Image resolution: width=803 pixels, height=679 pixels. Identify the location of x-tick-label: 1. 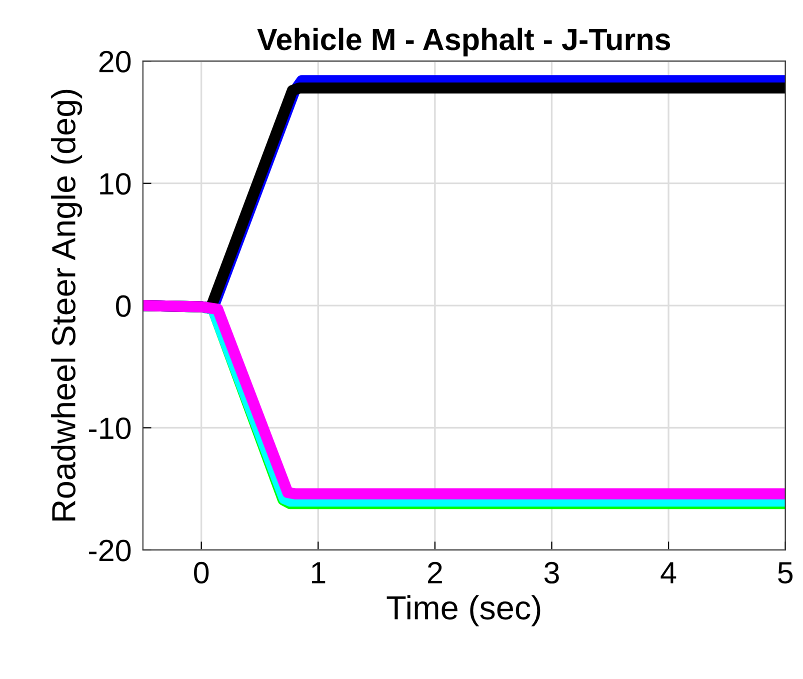
(319, 573).